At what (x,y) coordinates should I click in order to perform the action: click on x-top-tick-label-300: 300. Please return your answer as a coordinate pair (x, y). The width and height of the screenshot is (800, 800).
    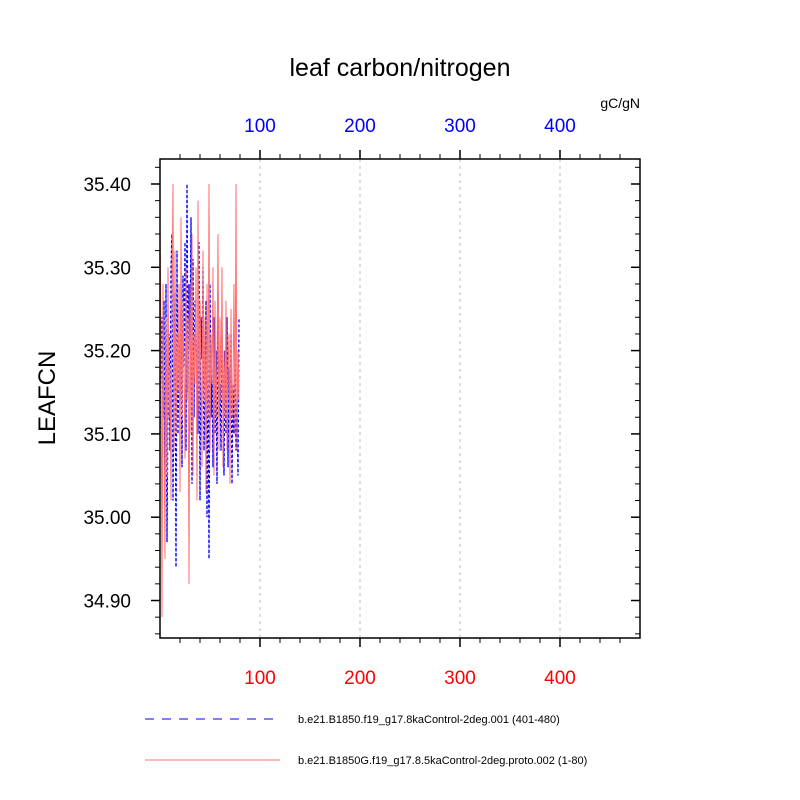
    Looking at the image, I should click on (460, 126).